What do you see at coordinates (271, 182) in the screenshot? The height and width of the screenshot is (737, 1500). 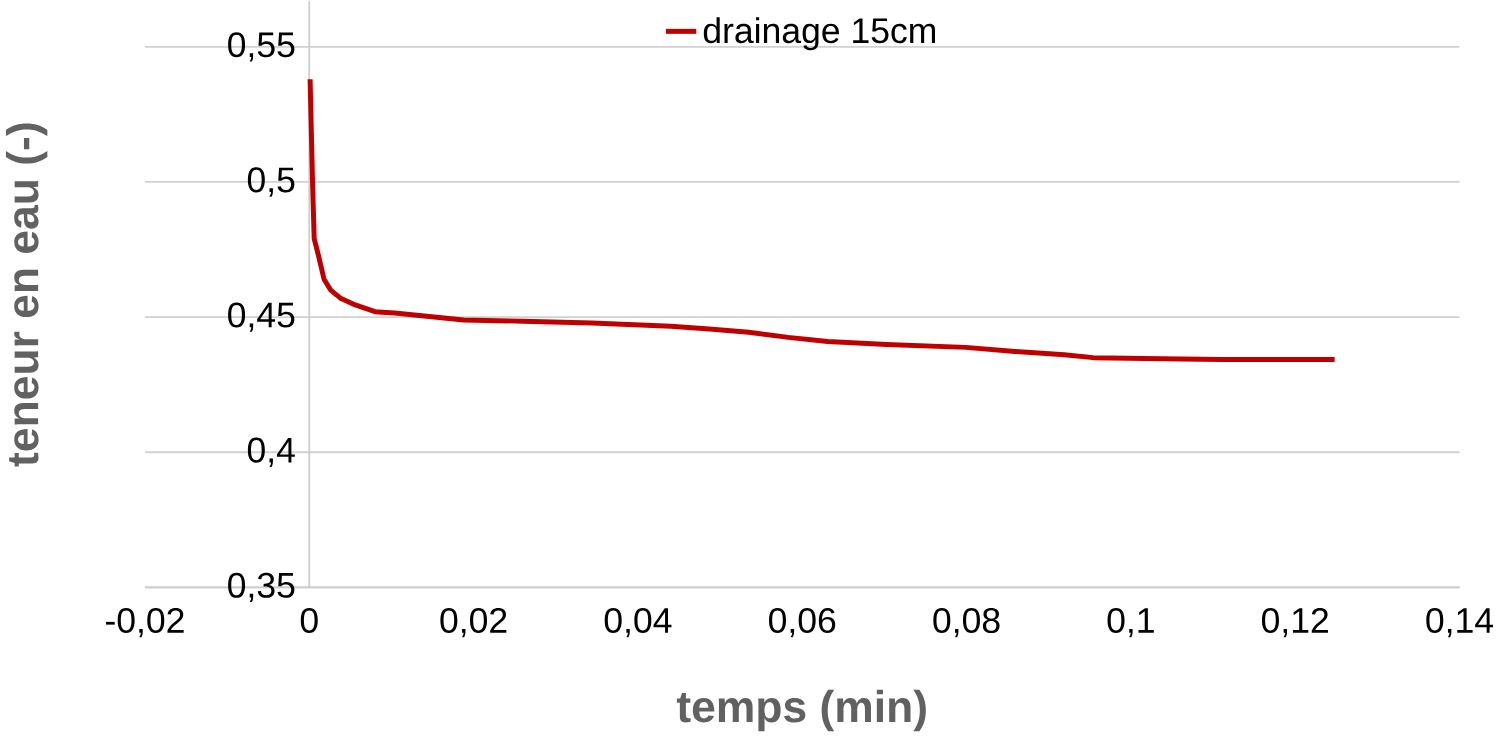 I see `y-tick-label: 0,5` at bounding box center [271, 182].